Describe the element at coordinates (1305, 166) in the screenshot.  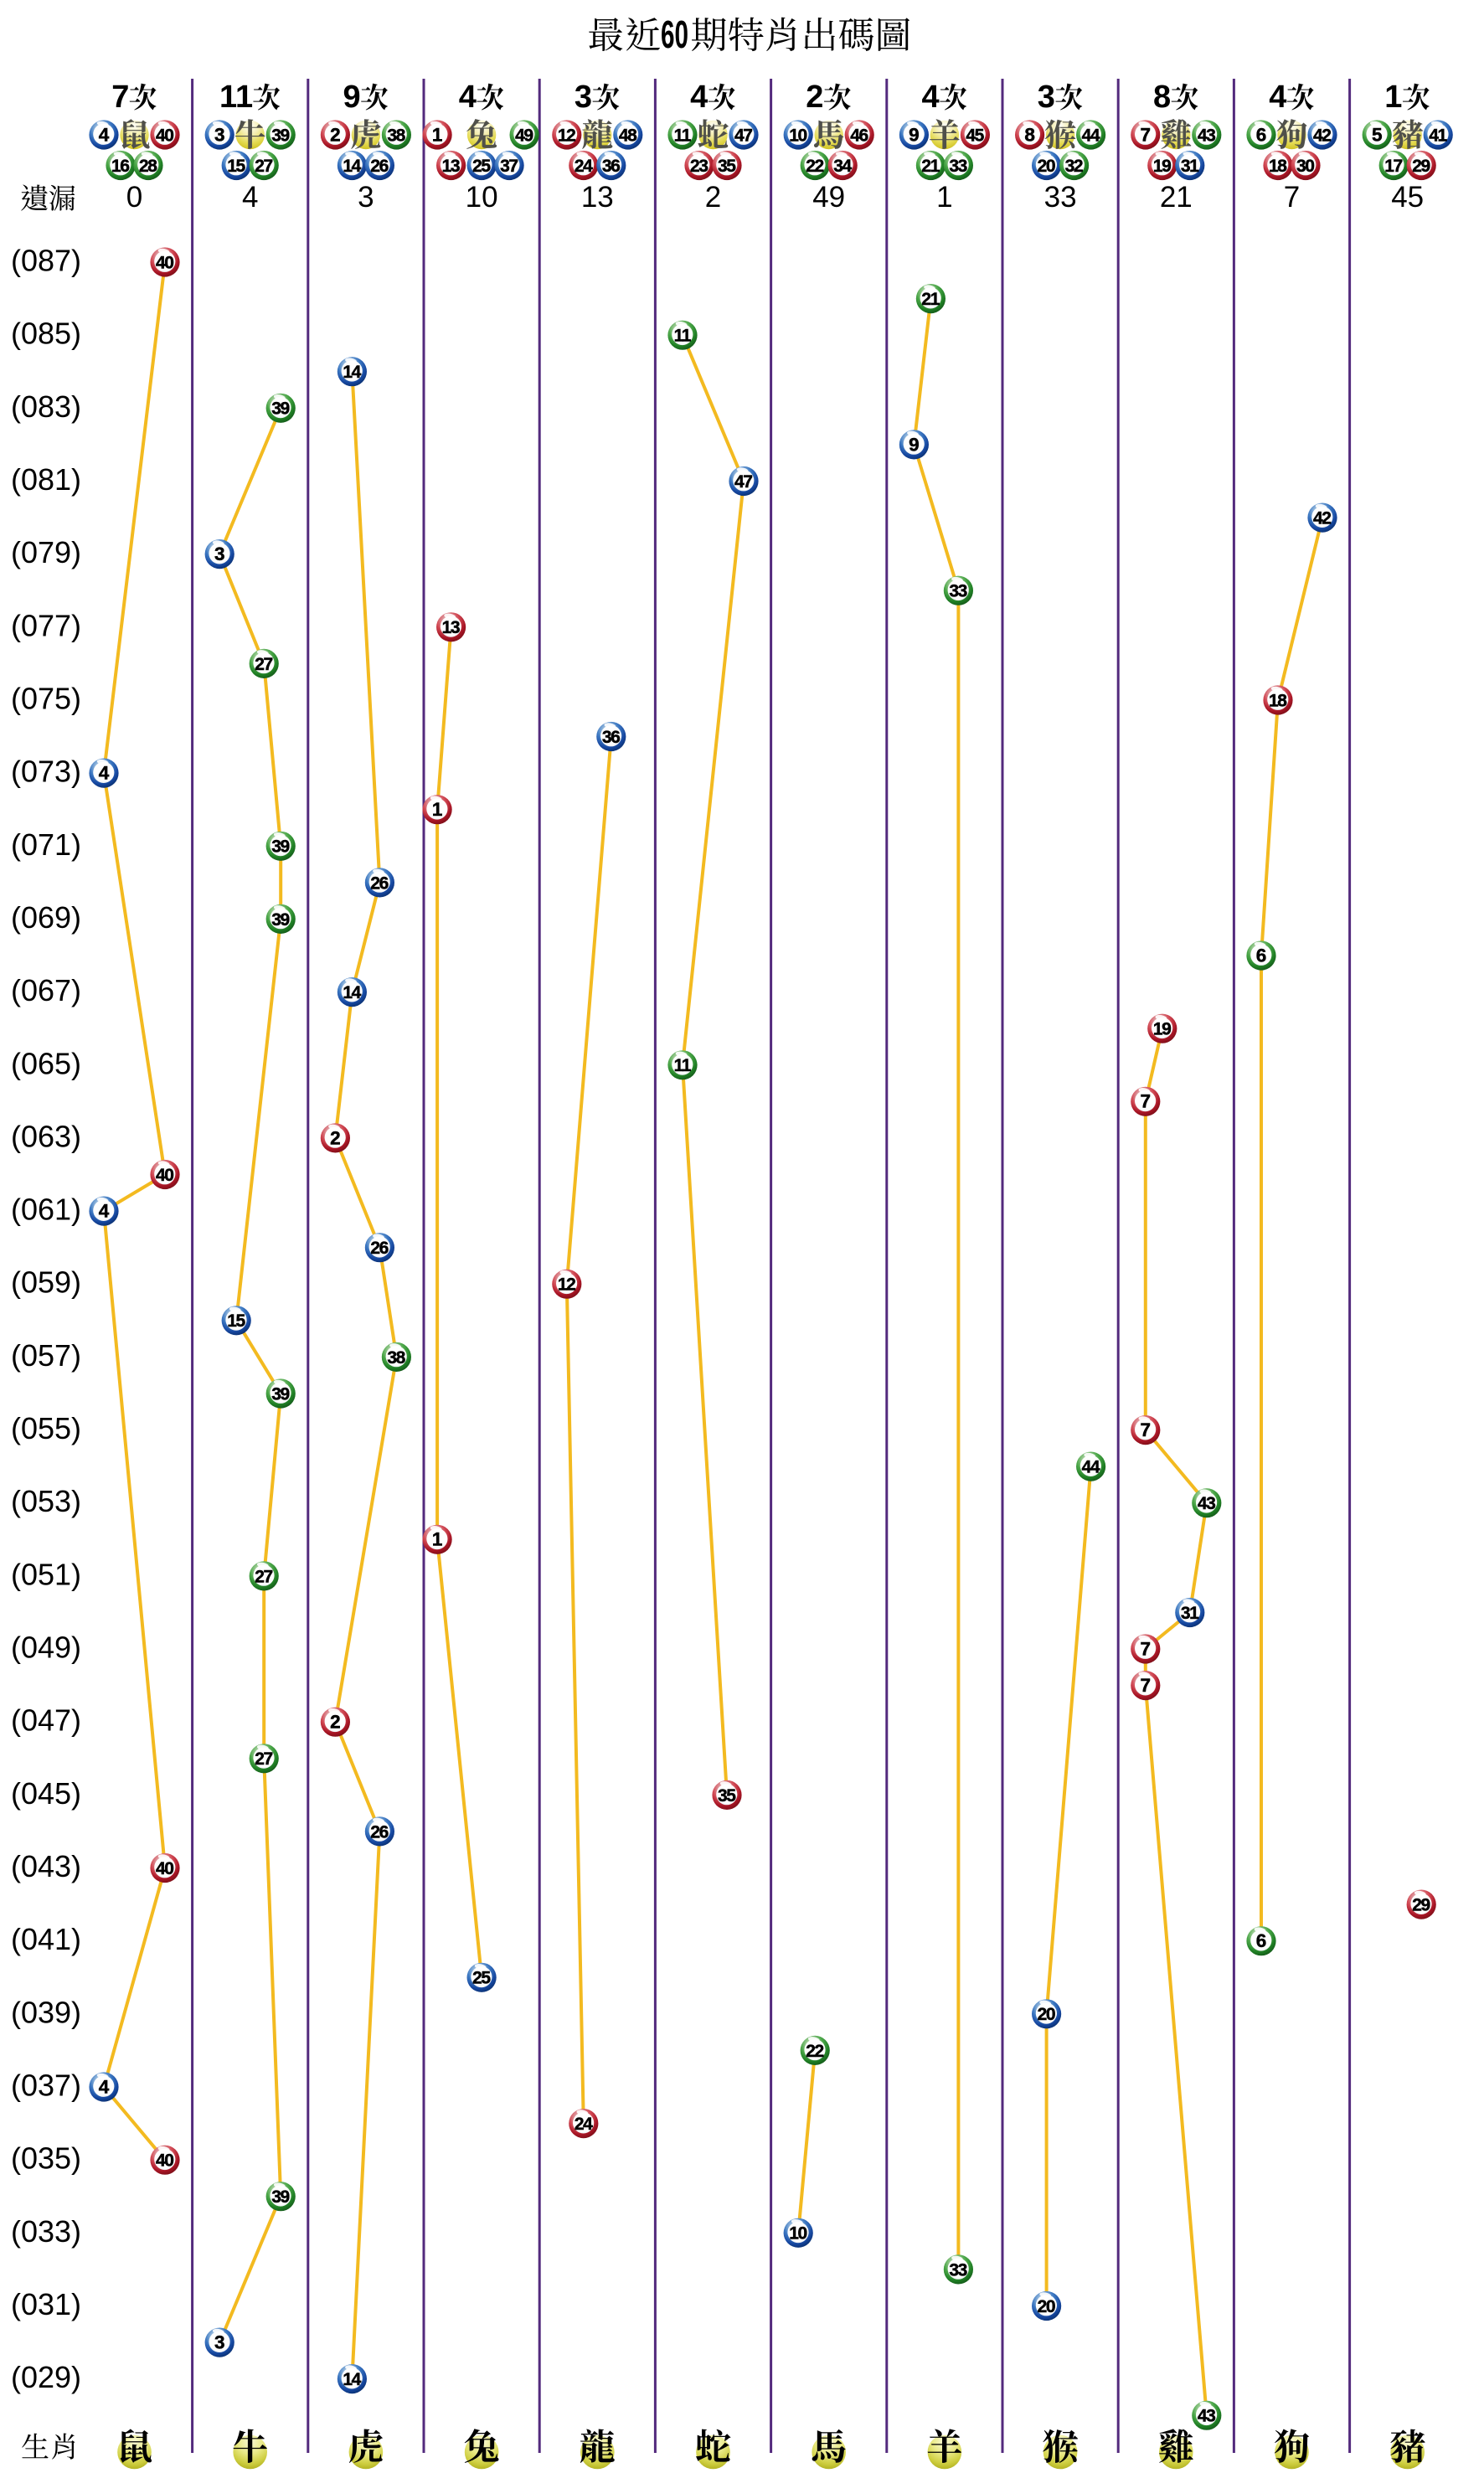
I see `svg-text: 30` at that location.